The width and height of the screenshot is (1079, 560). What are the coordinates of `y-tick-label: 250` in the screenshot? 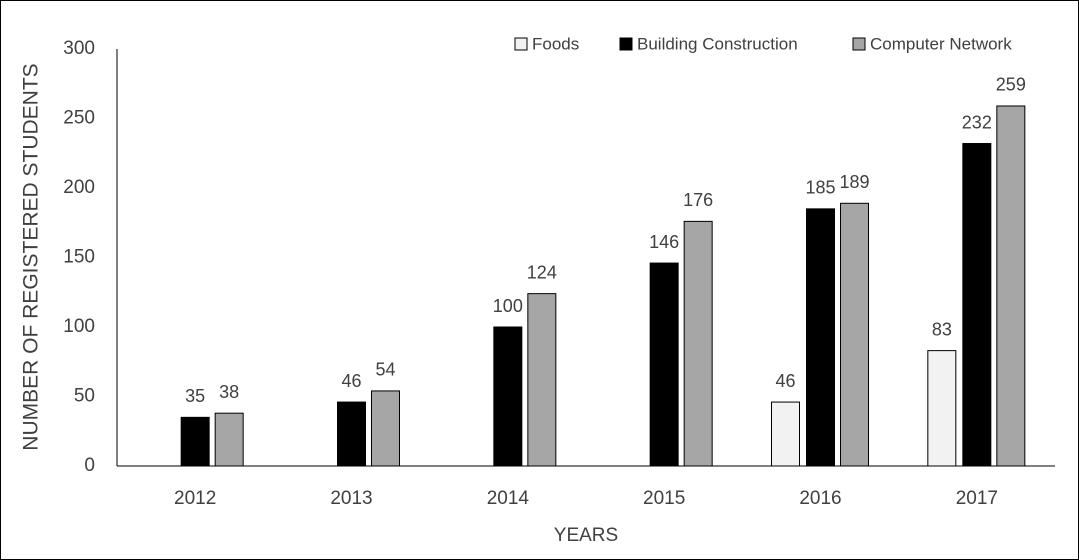 It's located at (79, 118).